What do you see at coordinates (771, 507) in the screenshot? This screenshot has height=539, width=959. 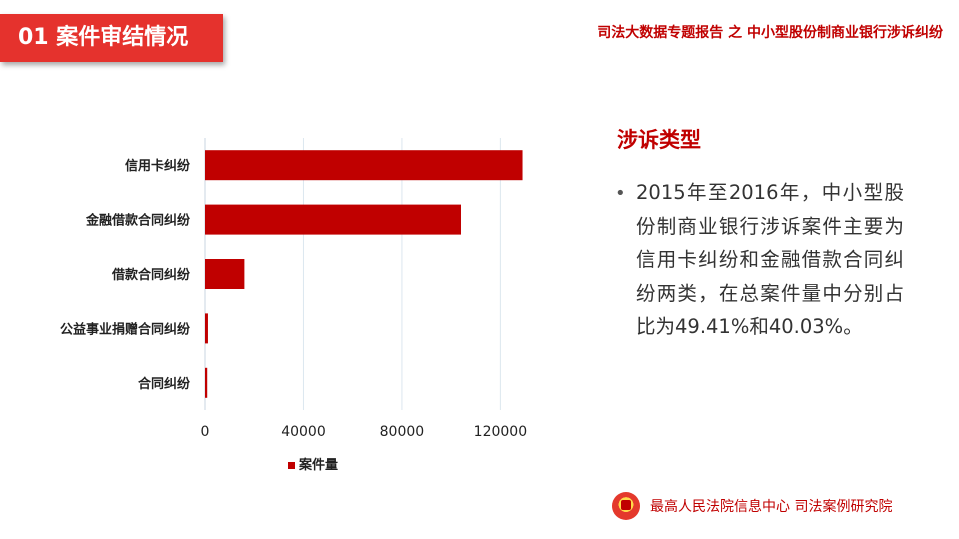 I see `footer-org: 最高人民法院信息中心 司法案例研究院` at bounding box center [771, 507].